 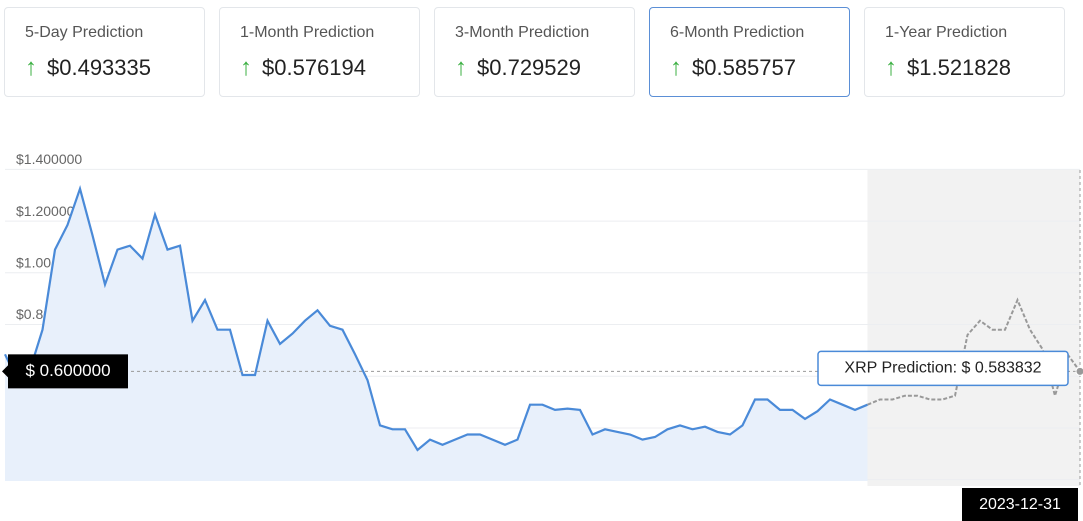 What do you see at coordinates (104, 52) in the screenshot?
I see `card: 5-Day Prediction ↑ $0.493335` at bounding box center [104, 52].